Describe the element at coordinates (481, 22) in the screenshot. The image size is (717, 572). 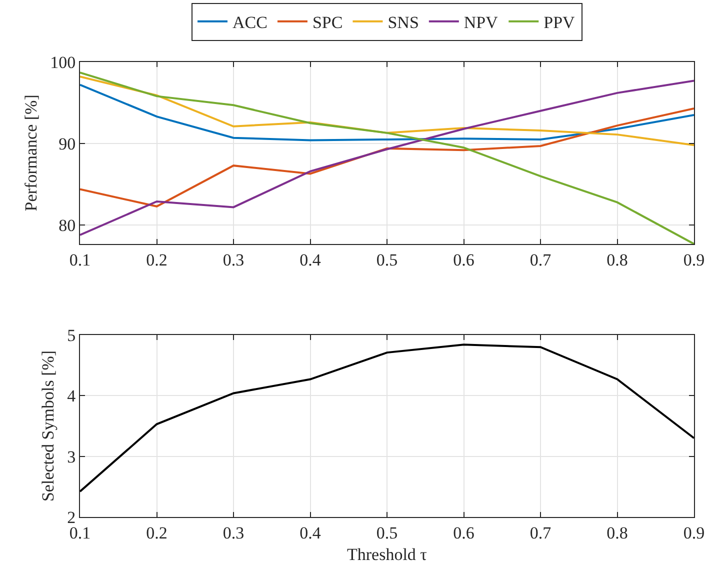
I see `legend-label: NPV` at that location.